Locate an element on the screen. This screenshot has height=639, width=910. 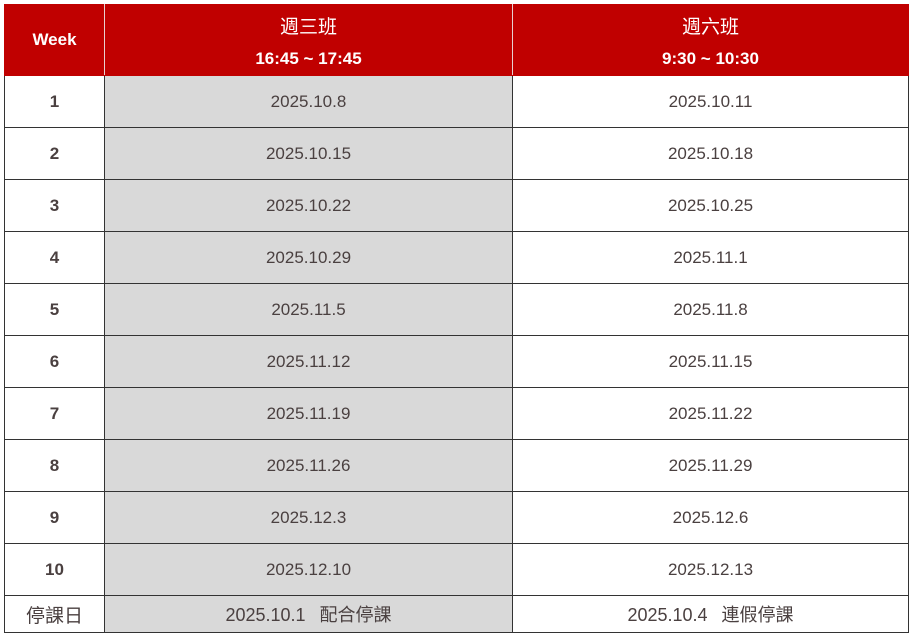
header-row: Week 週三班 16:45 ~ 17:45 週六班 9:30 ~ 10:30 is located at coordinates (456, 40).